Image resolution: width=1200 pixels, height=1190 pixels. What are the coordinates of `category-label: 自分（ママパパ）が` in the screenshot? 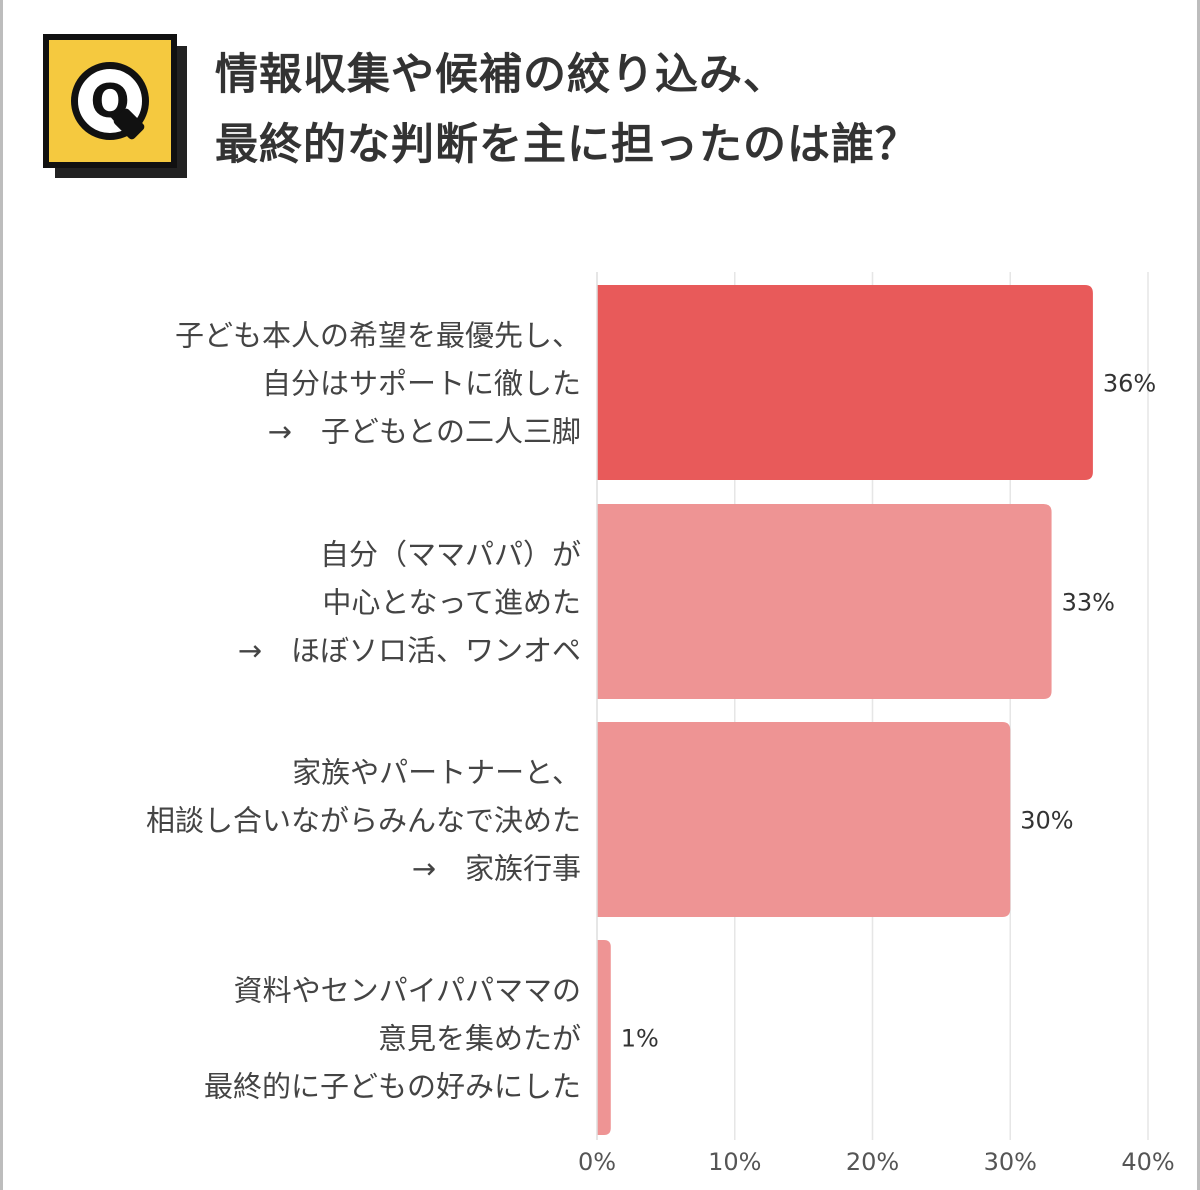 It's located at (450, 555).